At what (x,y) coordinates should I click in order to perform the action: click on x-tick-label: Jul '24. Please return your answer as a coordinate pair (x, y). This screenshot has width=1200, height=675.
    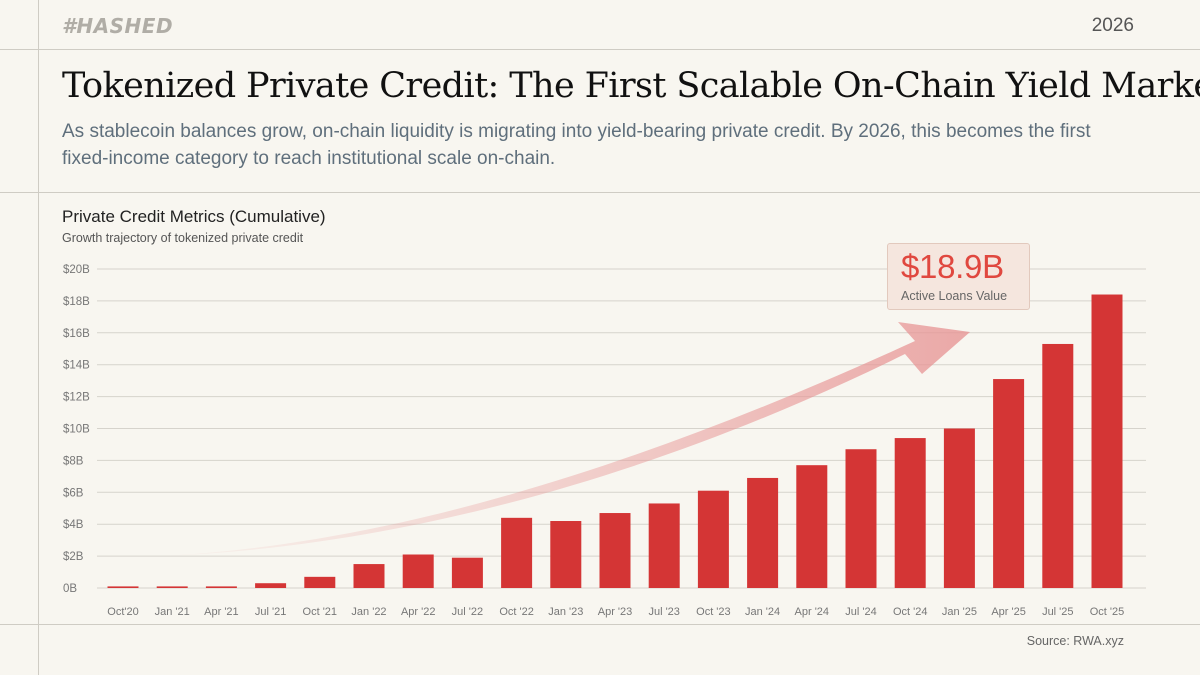
    Looking at the image, I should click on (860, 612).